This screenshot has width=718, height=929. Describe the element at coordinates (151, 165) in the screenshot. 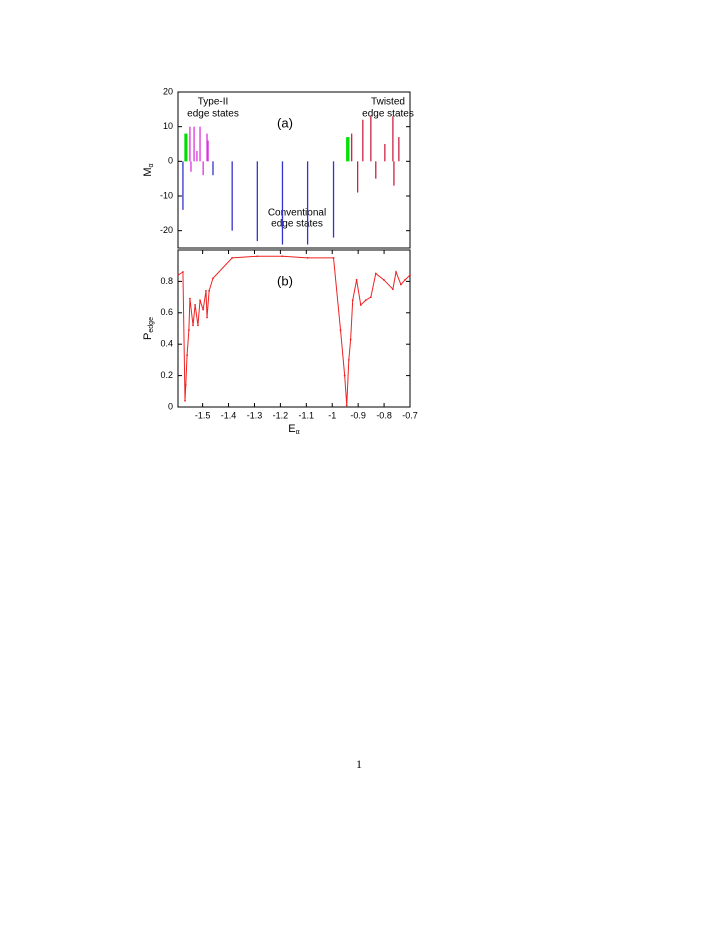

I see `y-axis-label-sub: α` at that location.